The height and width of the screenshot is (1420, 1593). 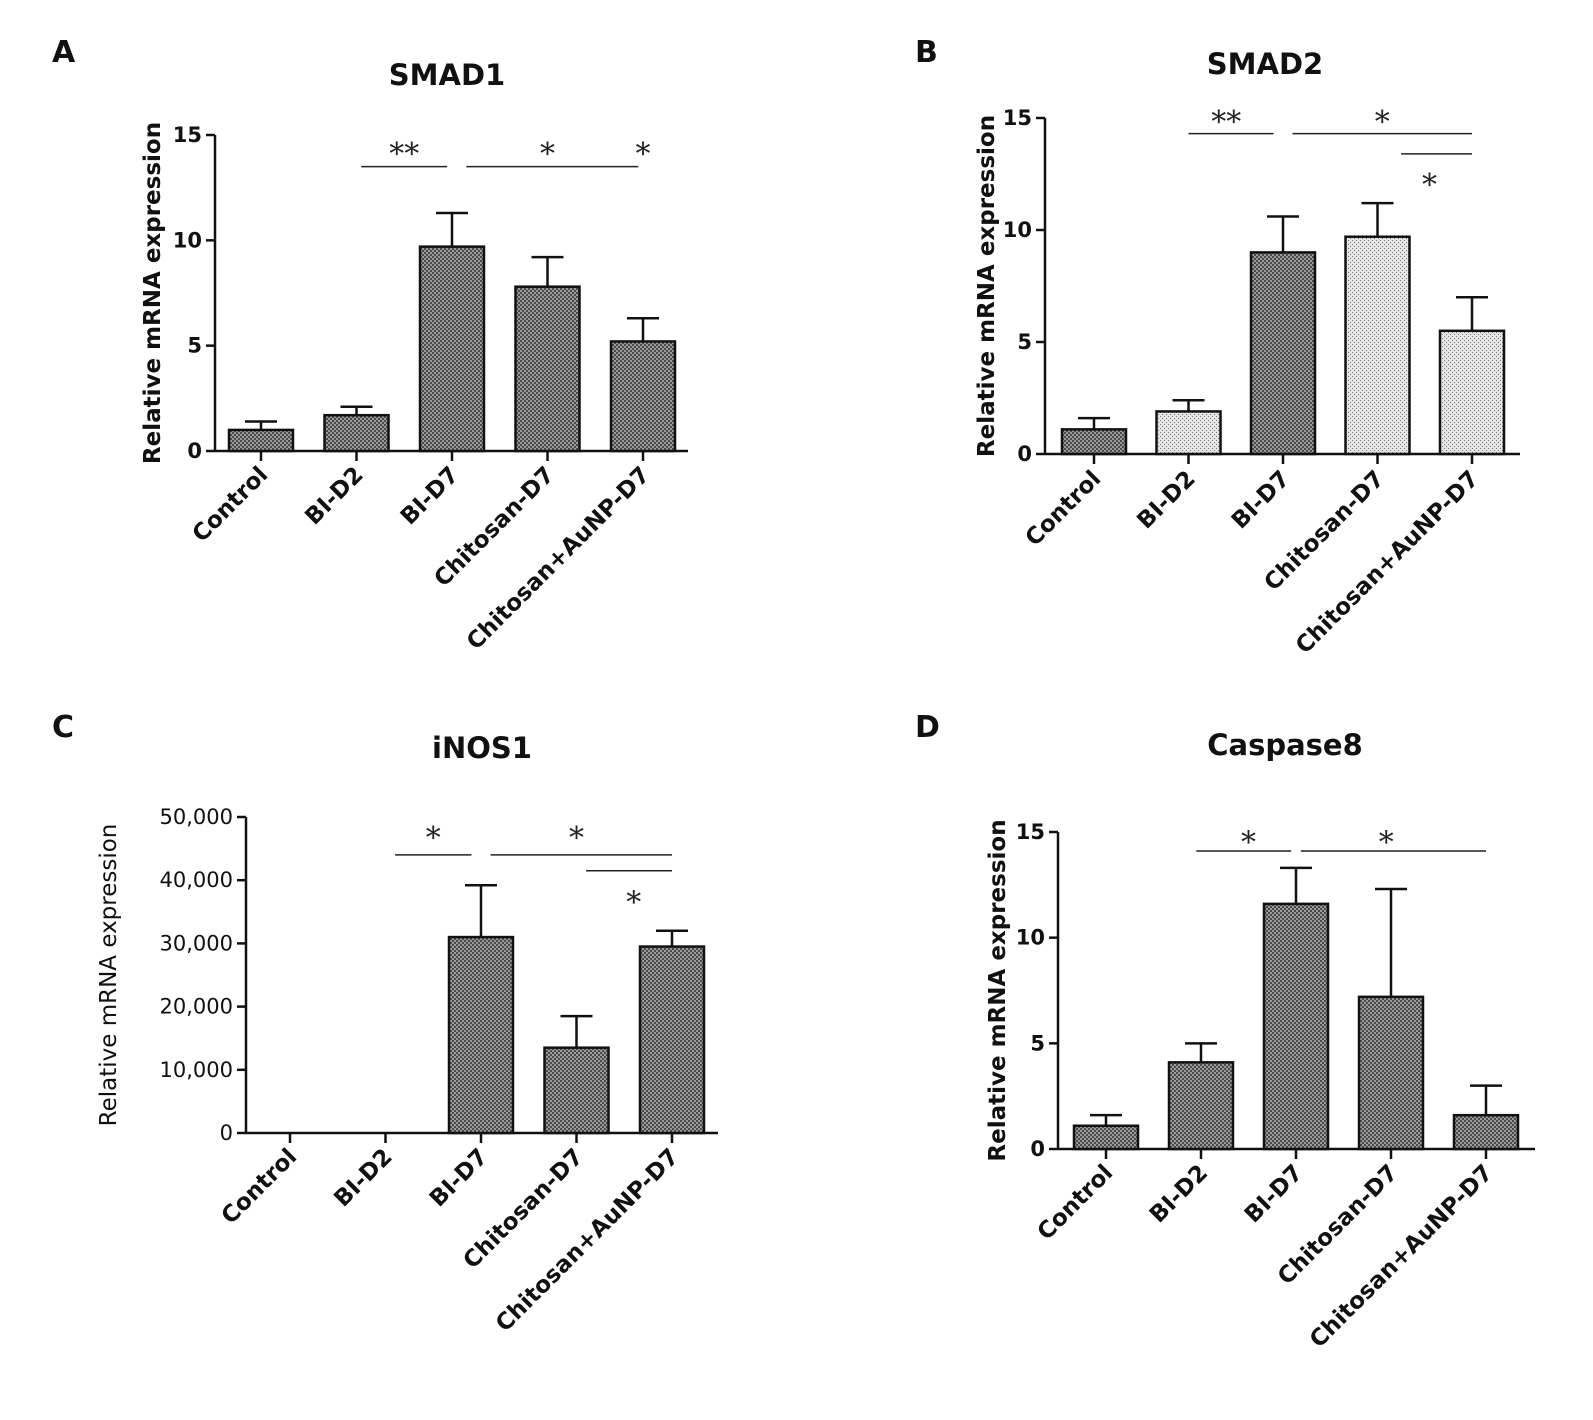 What do you see at coordinates (196, 880) in the screenshot?
I see `y-tick-label: 40,000` at bounding box center [196, 880].